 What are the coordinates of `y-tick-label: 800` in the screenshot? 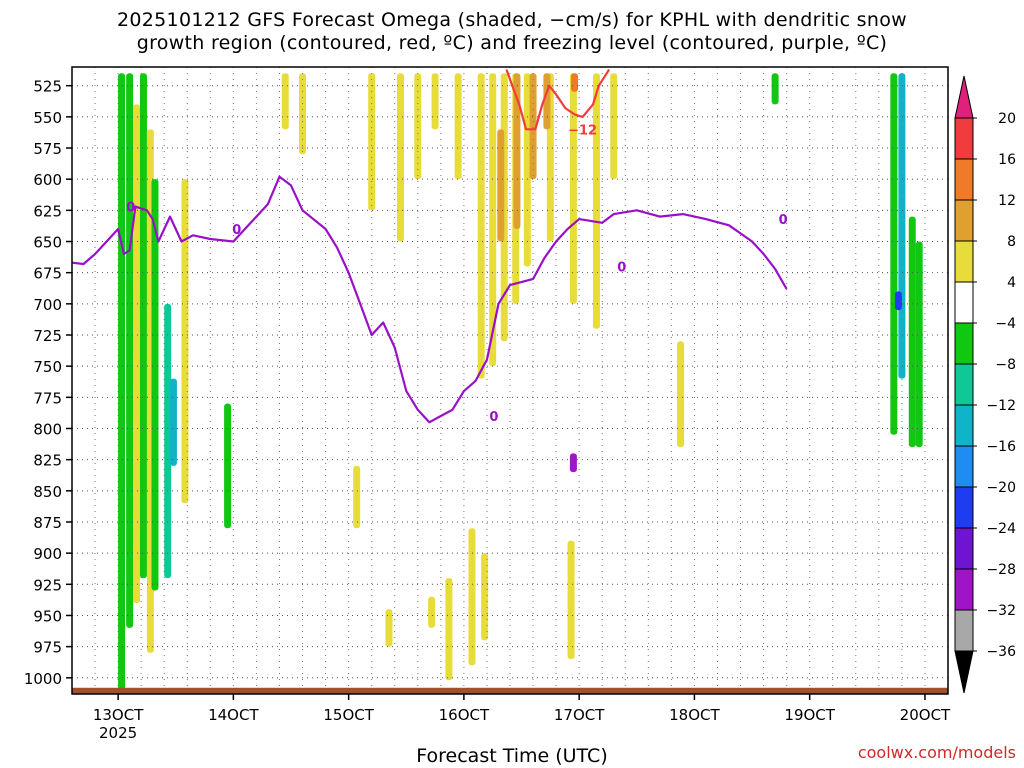 It's located at (47, 429).